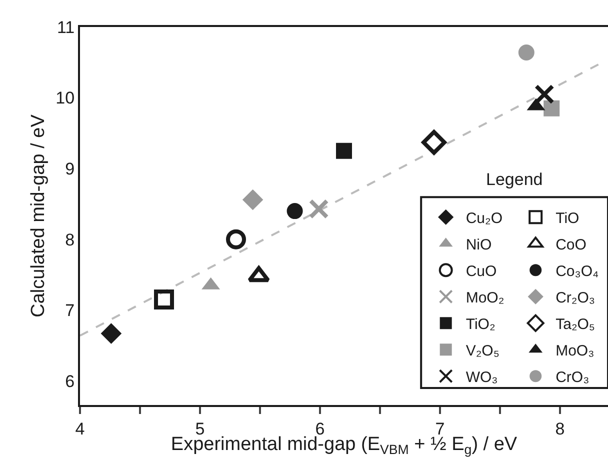 The image size is (608, 457). I want to click on legend-label: TiO₂, so click(481, 324).